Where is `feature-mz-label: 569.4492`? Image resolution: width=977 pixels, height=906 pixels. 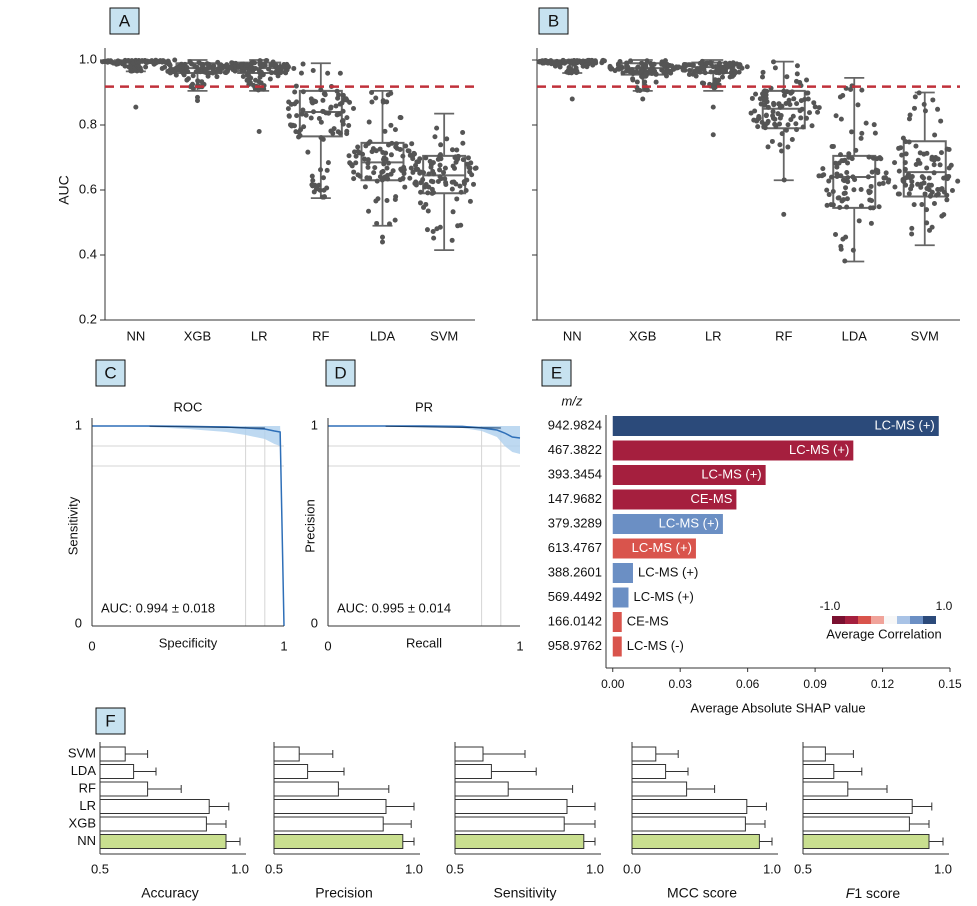
feature-mz-label: 569.4492 is located at coordinates (575, 596).